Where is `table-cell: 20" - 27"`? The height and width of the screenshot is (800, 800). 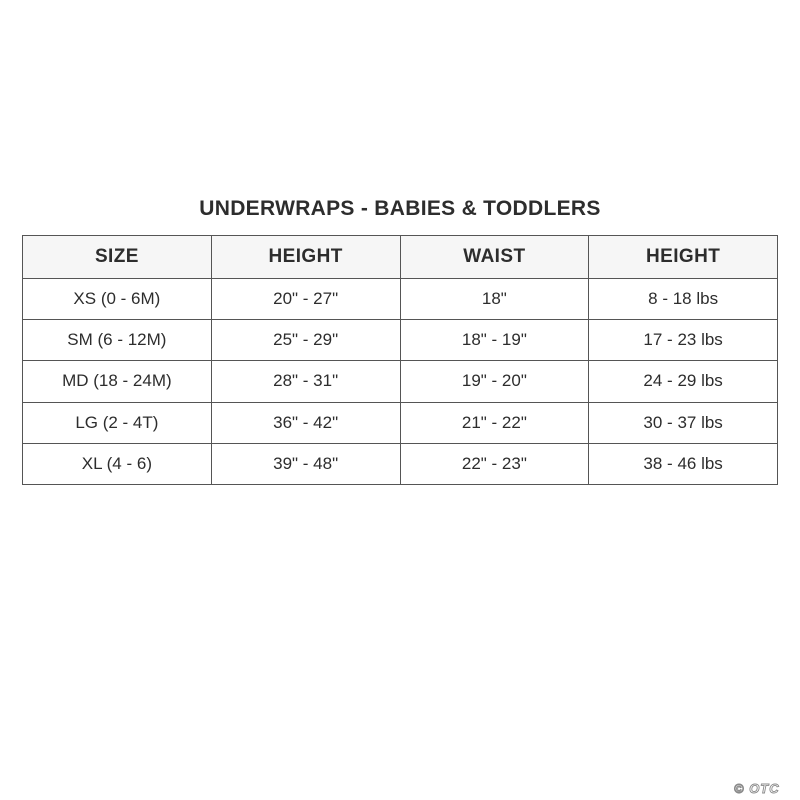
table-cell: 20" - 27" is located at coordinates (305, 299).